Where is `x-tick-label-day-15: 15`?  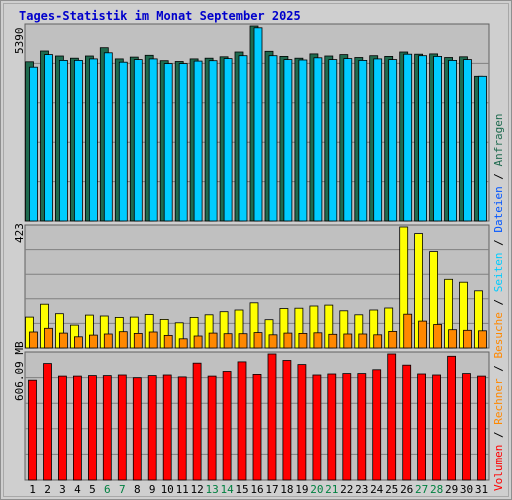
x-tick-label-day-15: 15 is located at coordinates (241, 489).